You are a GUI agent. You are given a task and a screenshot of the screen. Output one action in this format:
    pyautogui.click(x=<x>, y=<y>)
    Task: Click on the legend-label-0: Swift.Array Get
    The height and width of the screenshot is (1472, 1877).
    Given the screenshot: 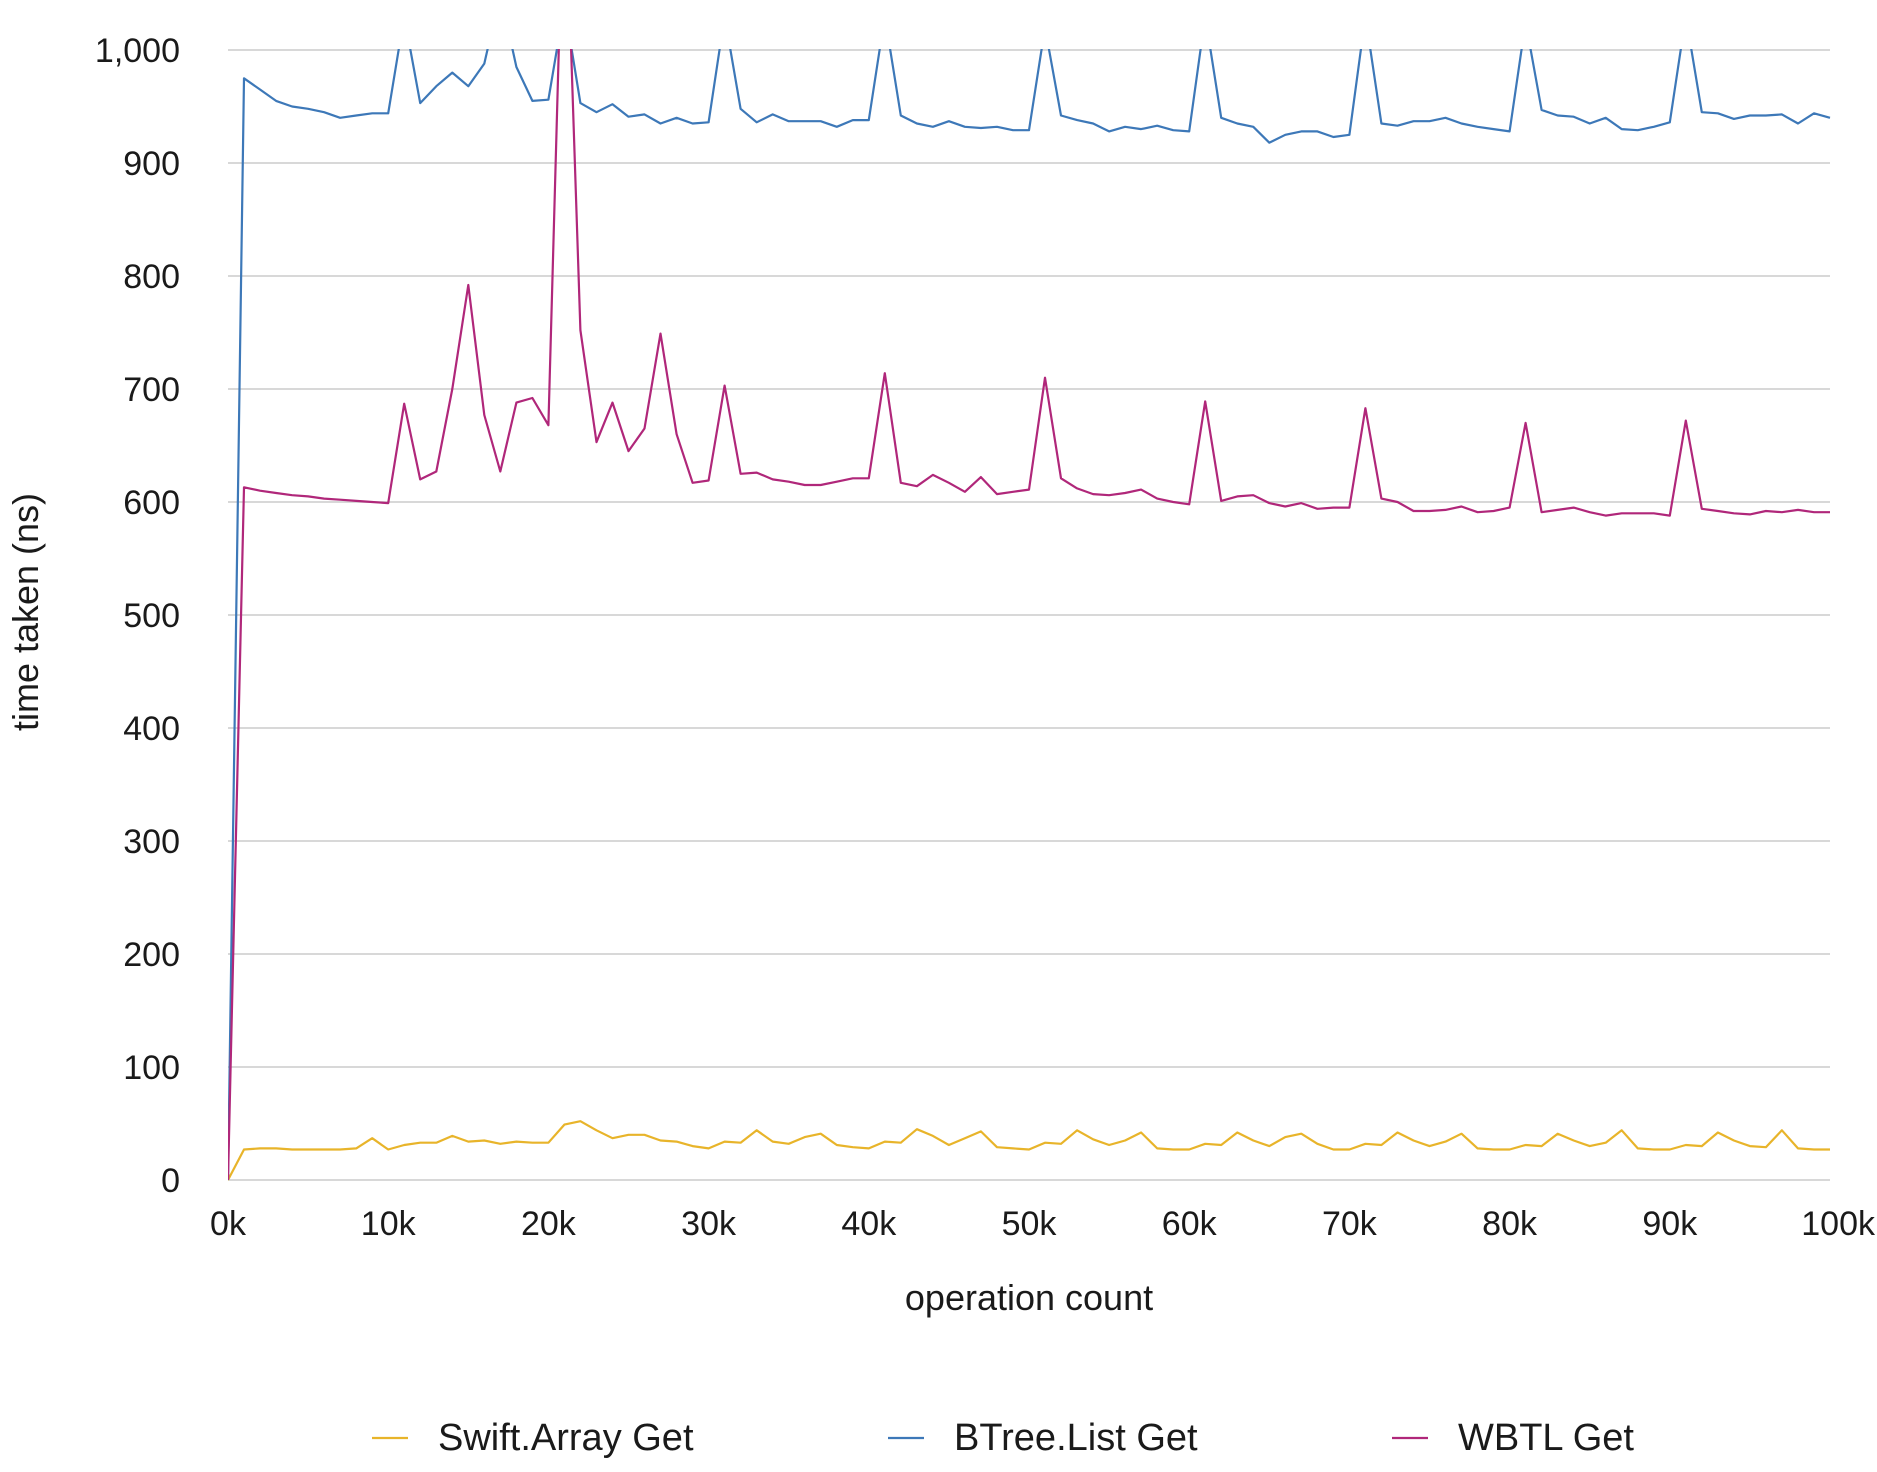 What is the action you would take?
    pyautogui.click(x=566, y=1438)
    